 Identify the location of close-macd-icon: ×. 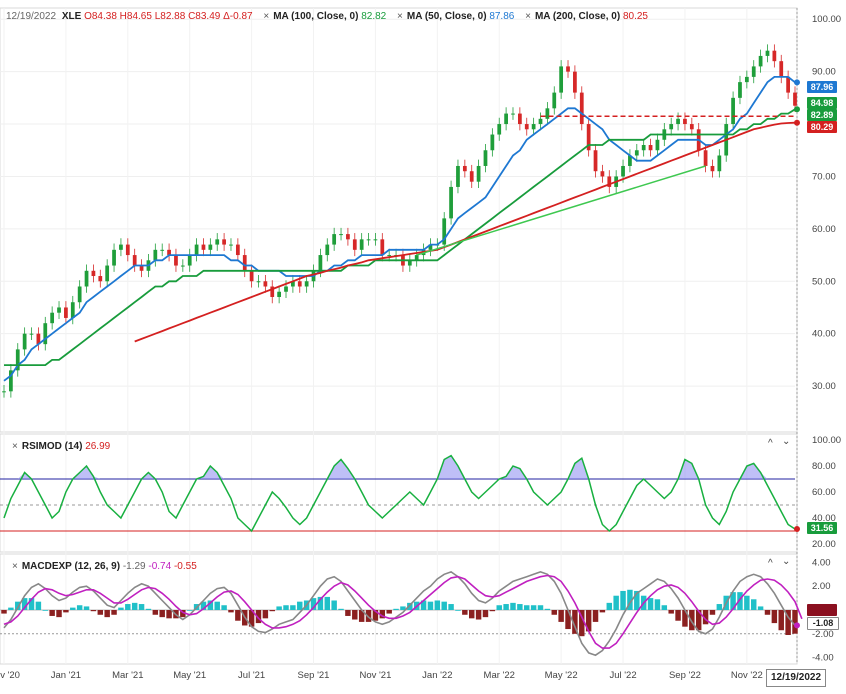
(15, 566).